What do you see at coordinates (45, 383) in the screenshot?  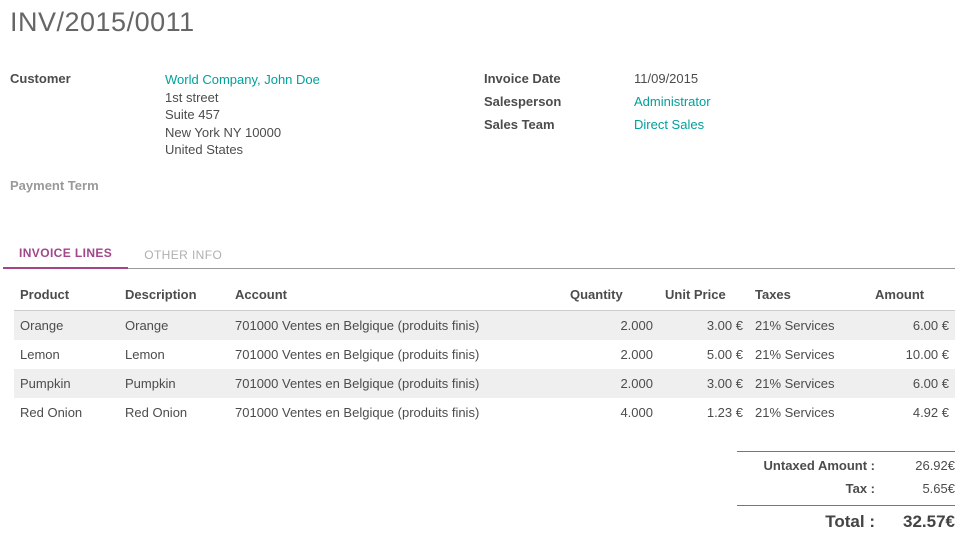 I see `cell-product: Pumpkin` at bounding box center [45, 383].